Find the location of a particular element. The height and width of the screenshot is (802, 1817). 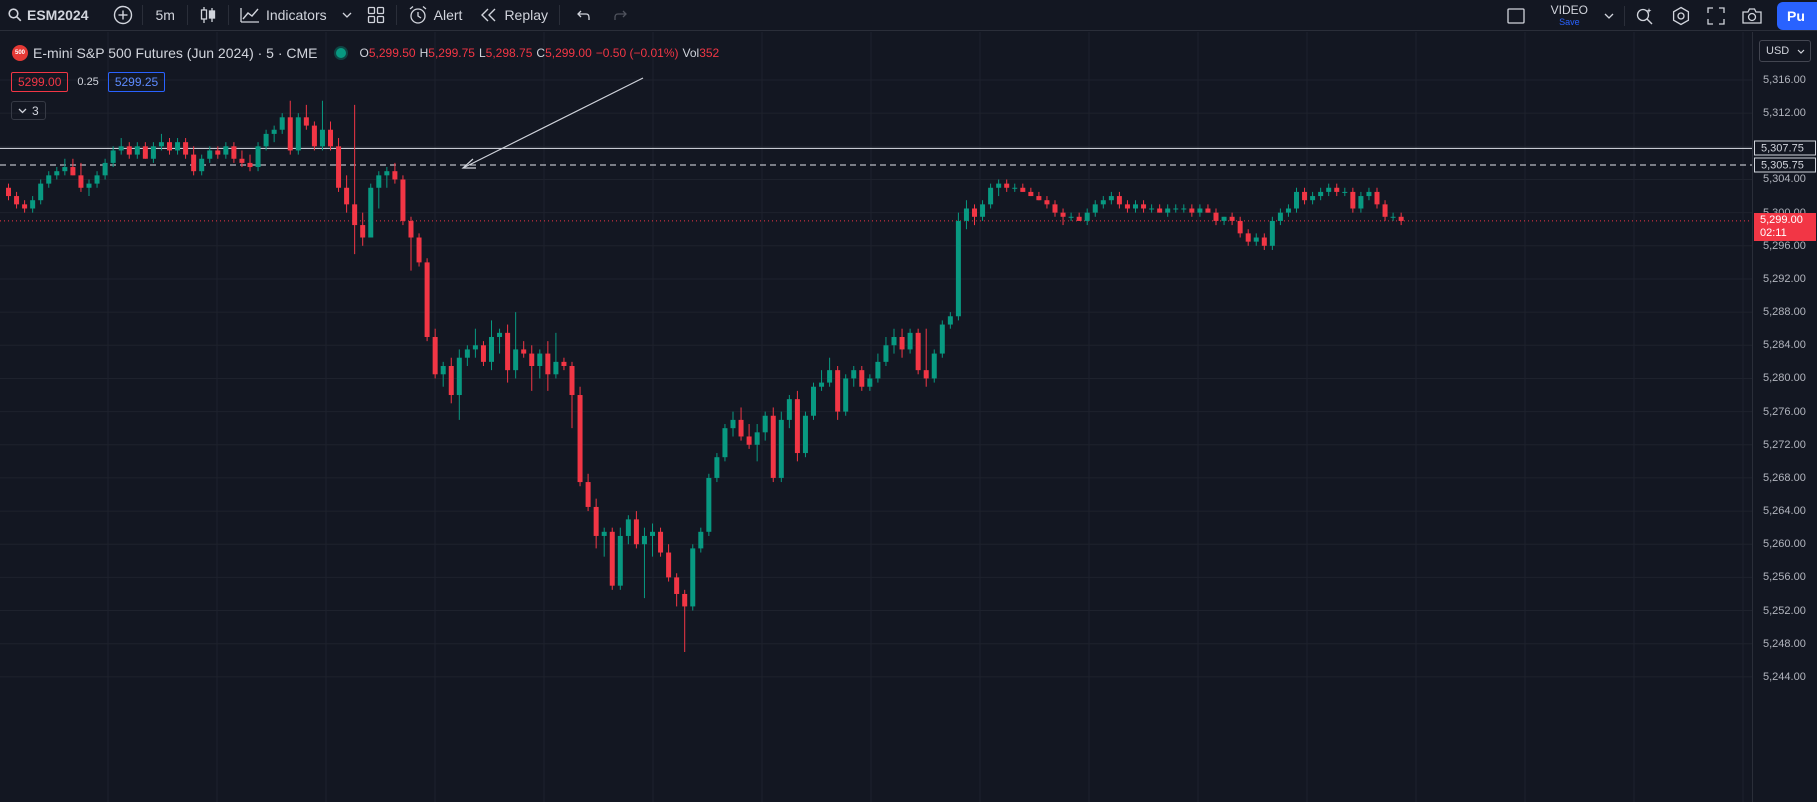

expand-icon is located at coordinates (1716, 15).